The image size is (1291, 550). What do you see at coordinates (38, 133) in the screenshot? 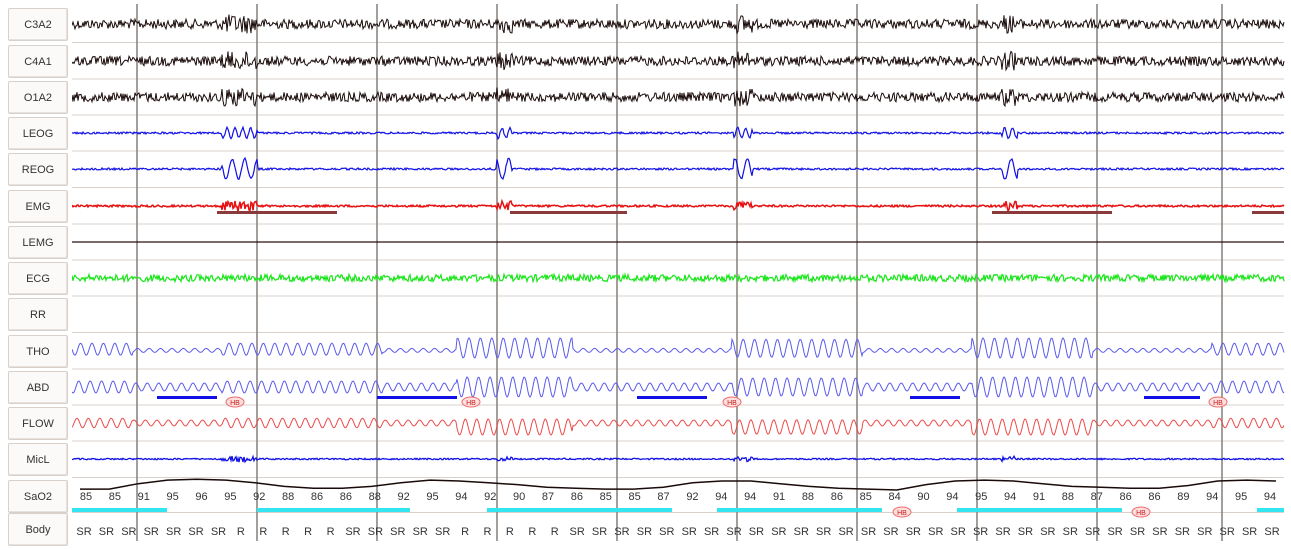
I see `channel-label-leog: LEOG` at bounding box center [38, 133].